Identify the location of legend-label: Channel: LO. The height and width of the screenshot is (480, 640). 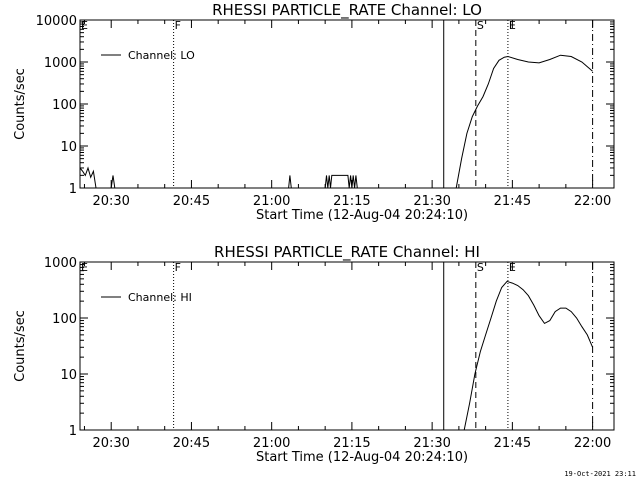
(161, 55).